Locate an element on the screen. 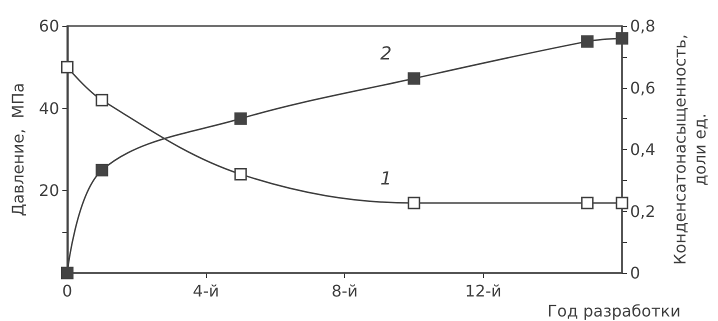 This screenshot has width=718, height=321. y2-tick-label: 0 is located at coordinates (635, 273).